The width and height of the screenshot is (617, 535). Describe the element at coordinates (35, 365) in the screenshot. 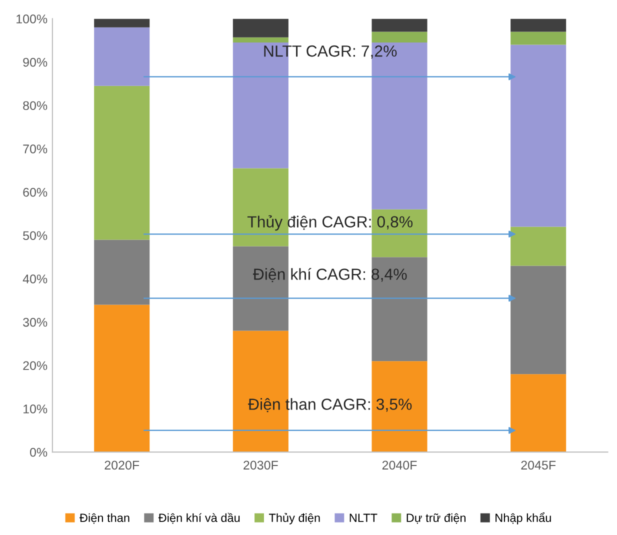

I see `y-tick-label: 20%` at that location.